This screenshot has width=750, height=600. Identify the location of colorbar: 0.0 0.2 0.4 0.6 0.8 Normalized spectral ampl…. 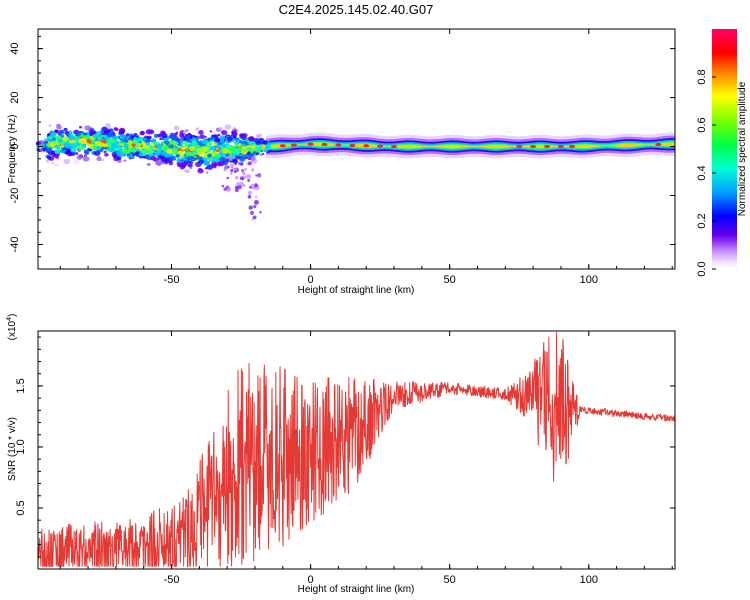
(722, 153).